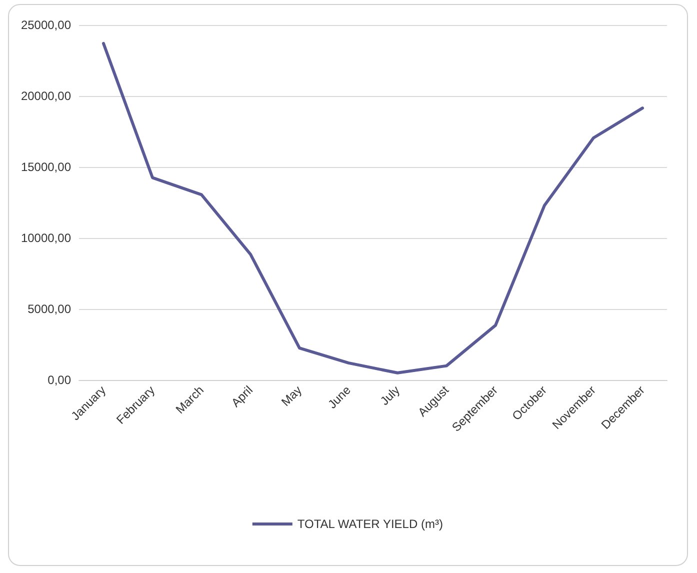 This screenshot has width=697, height=573. Describe the element at coordinates (46, 25) in the screenshot. I see `y-tick-label: 25000,00` at that location.